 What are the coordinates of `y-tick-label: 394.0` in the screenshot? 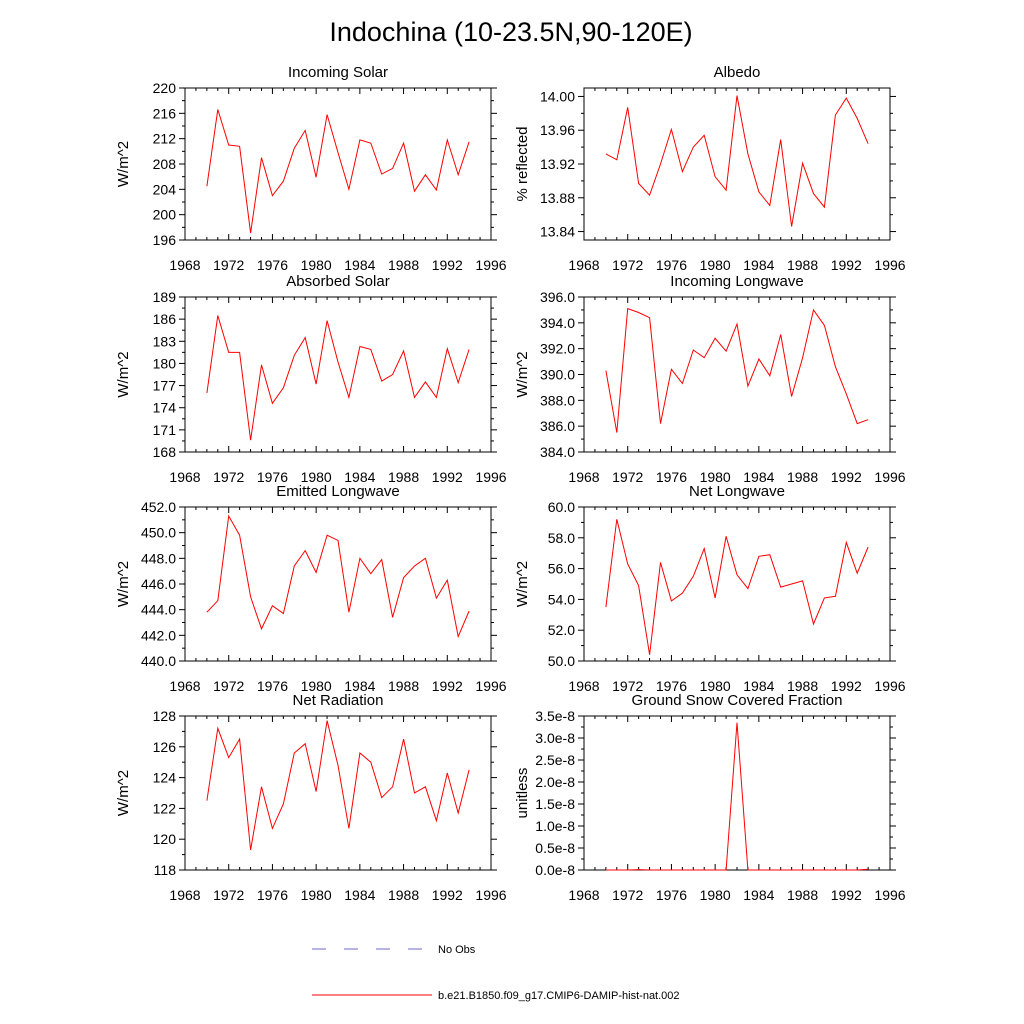 It's located at (557, 323).